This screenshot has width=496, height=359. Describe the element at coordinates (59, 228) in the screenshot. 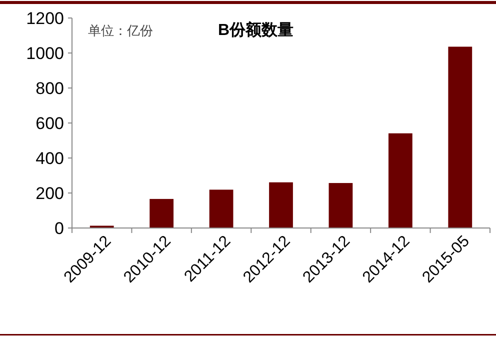

I see `y-tick-label: 0` at that location.